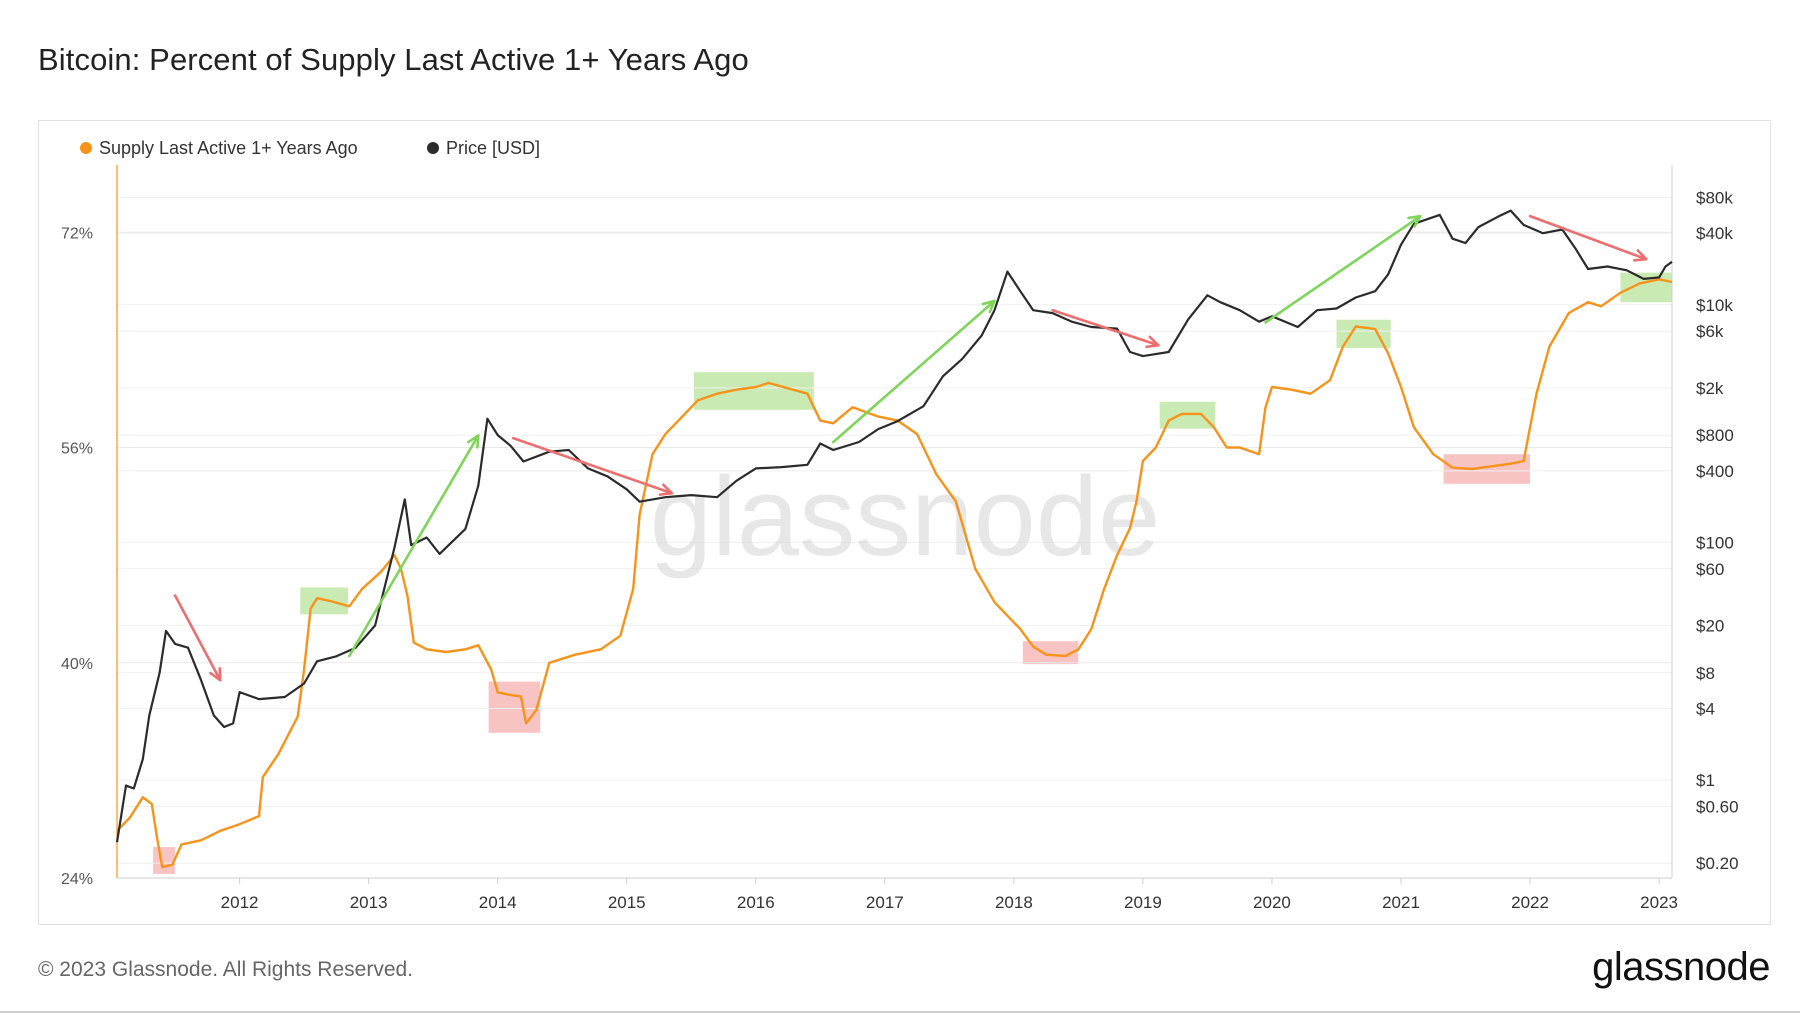  What do you see at coordinates (240, 902) in the screenshot?
I see `x-tick-label: 2012` at bounding box center [240, 902].